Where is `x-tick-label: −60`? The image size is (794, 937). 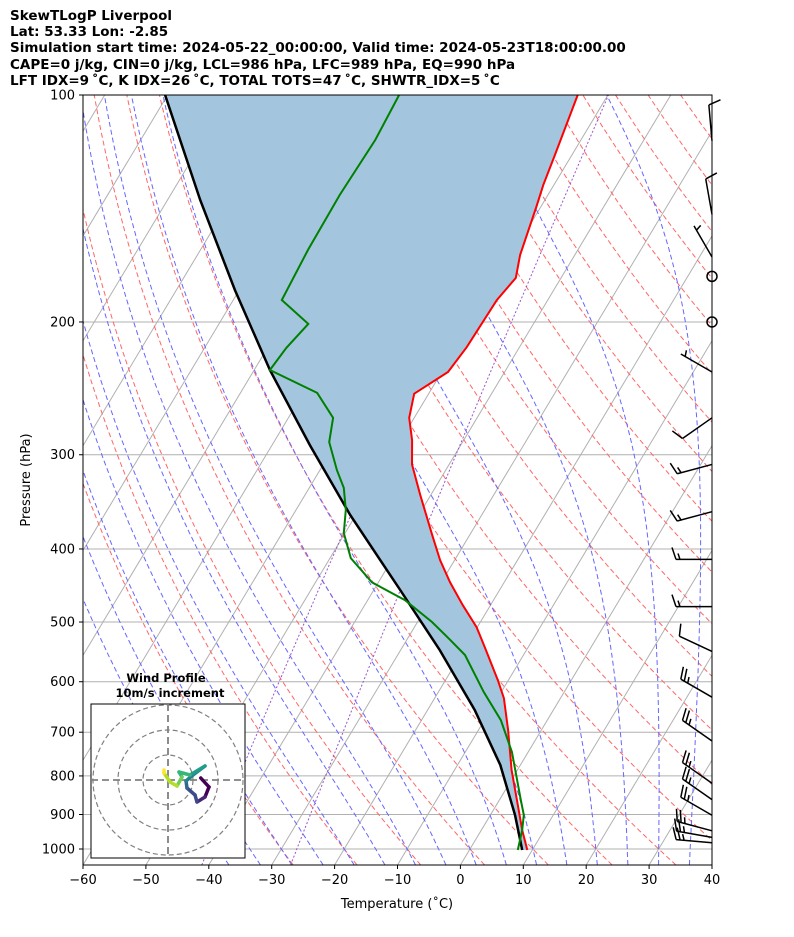 x-tick-label: −60 is located at coordinates (82, 880).